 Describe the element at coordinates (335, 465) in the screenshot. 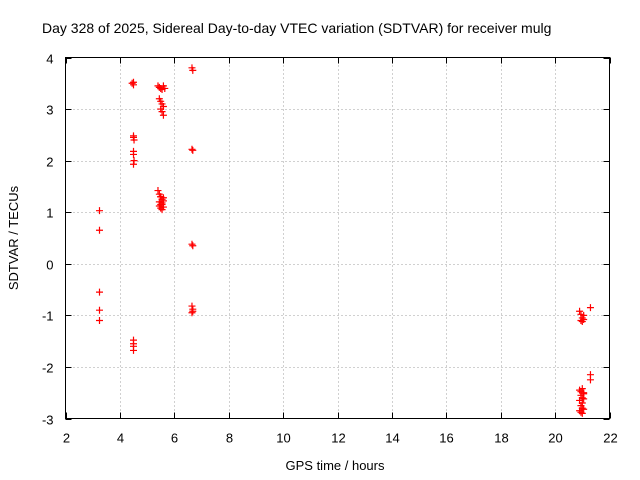

I see `x-axis-label: GPS time / hours` at that location.